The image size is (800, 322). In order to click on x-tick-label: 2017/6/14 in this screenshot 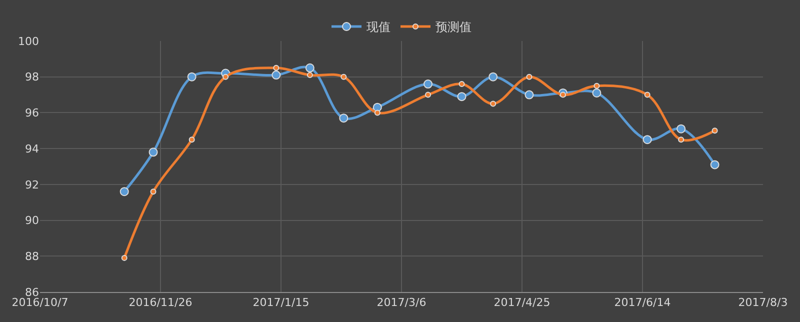, I will do `click(642, 303)`.